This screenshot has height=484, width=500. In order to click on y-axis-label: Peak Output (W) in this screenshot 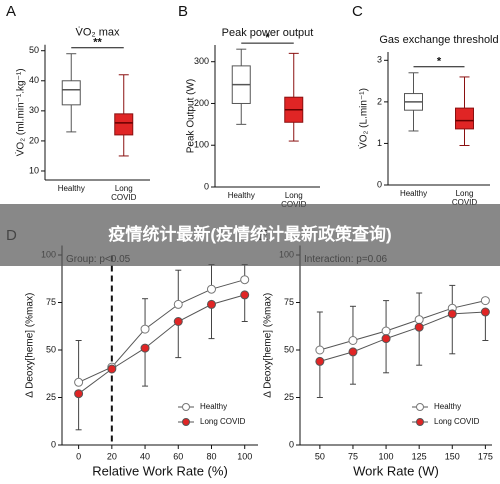, I will do `click(191, 116)`.